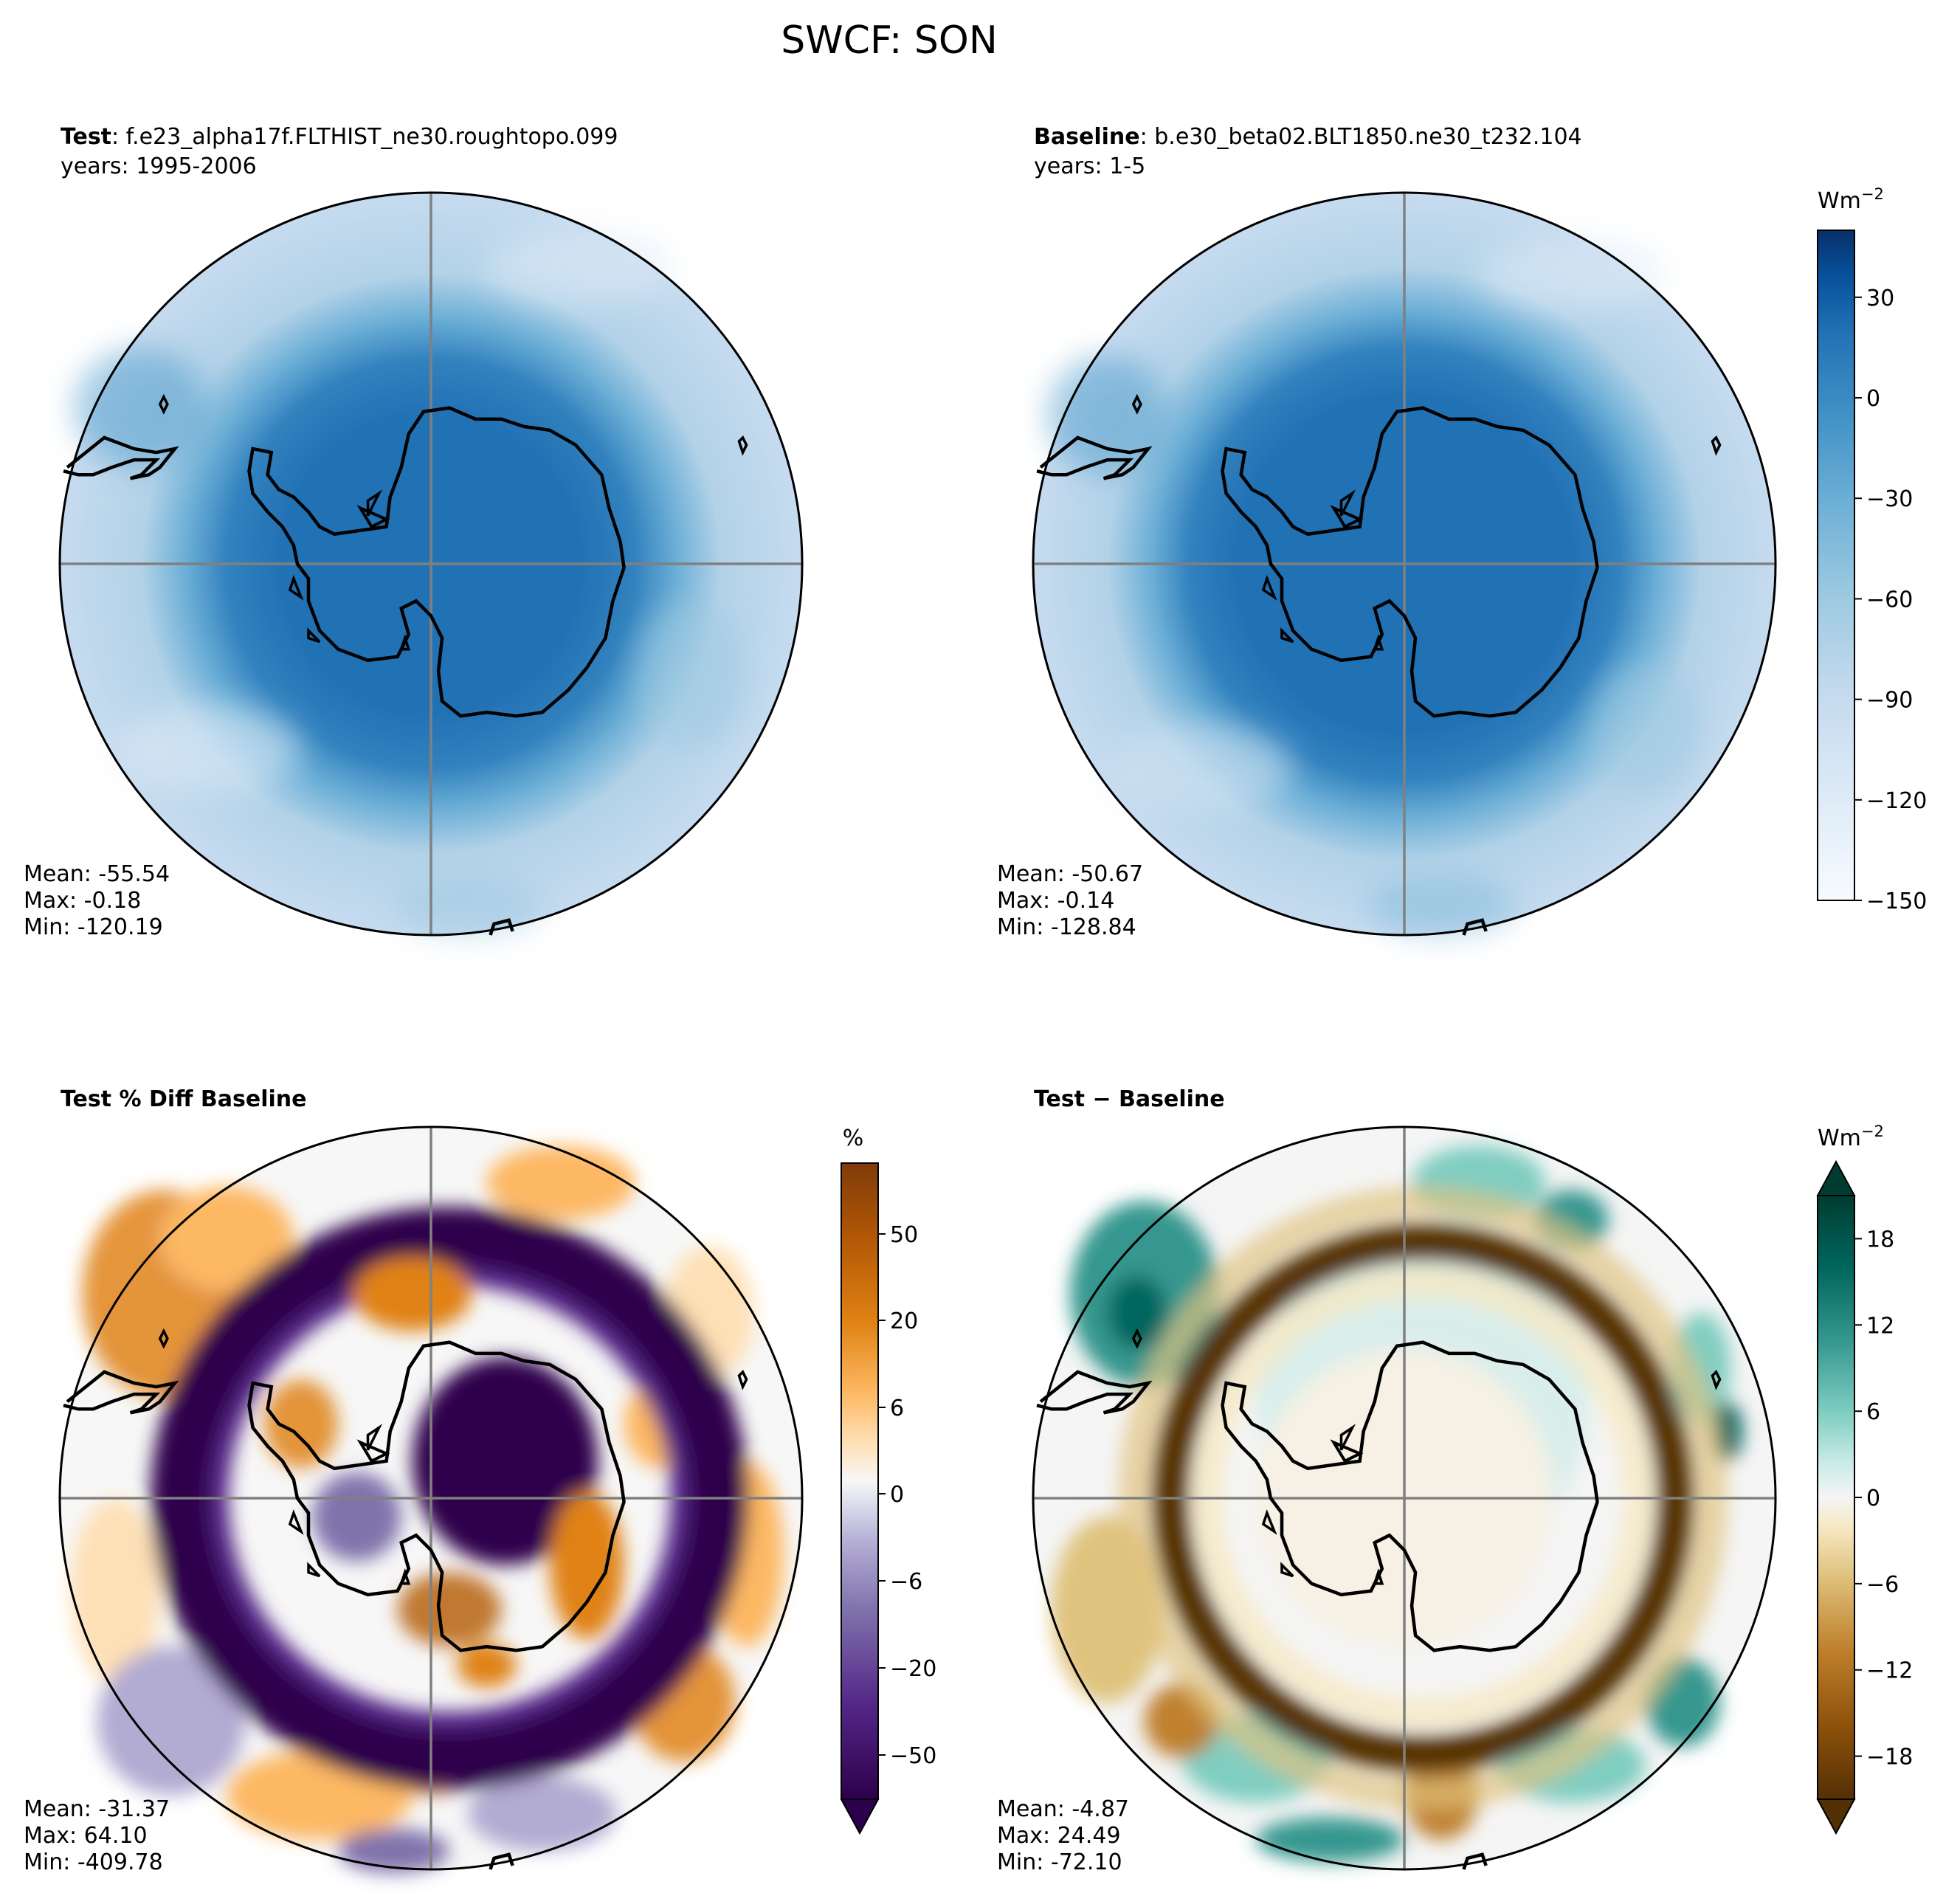  Describe the element at coordinates (1889, 1757) in the screenshot. I see `colorbar-diff-tick-label: −18` at that location.